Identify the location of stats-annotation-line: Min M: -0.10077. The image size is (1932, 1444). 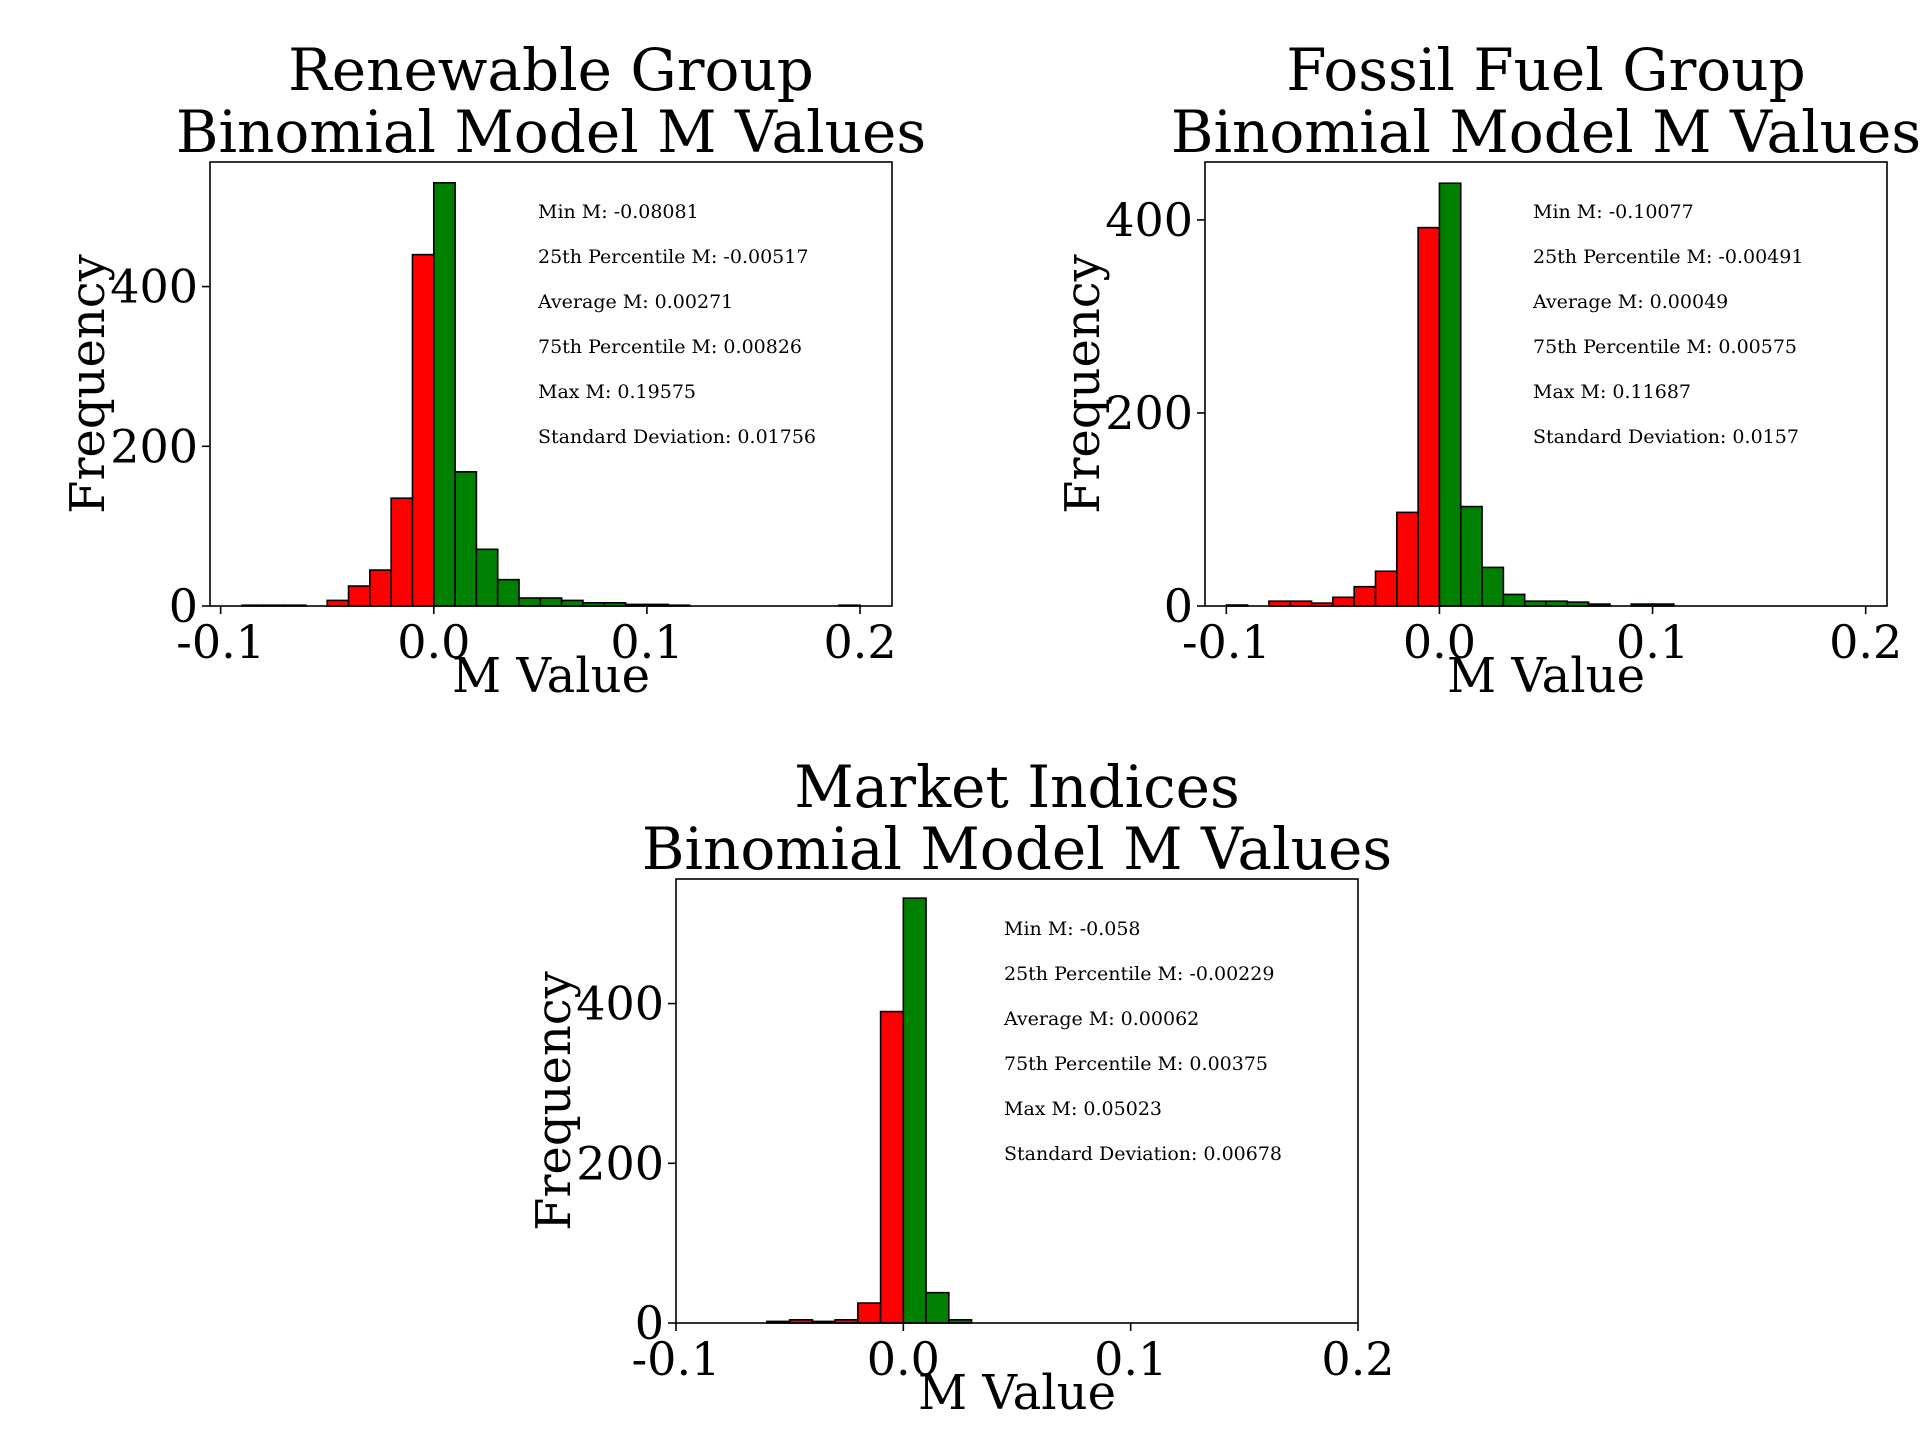
(1613, 212).